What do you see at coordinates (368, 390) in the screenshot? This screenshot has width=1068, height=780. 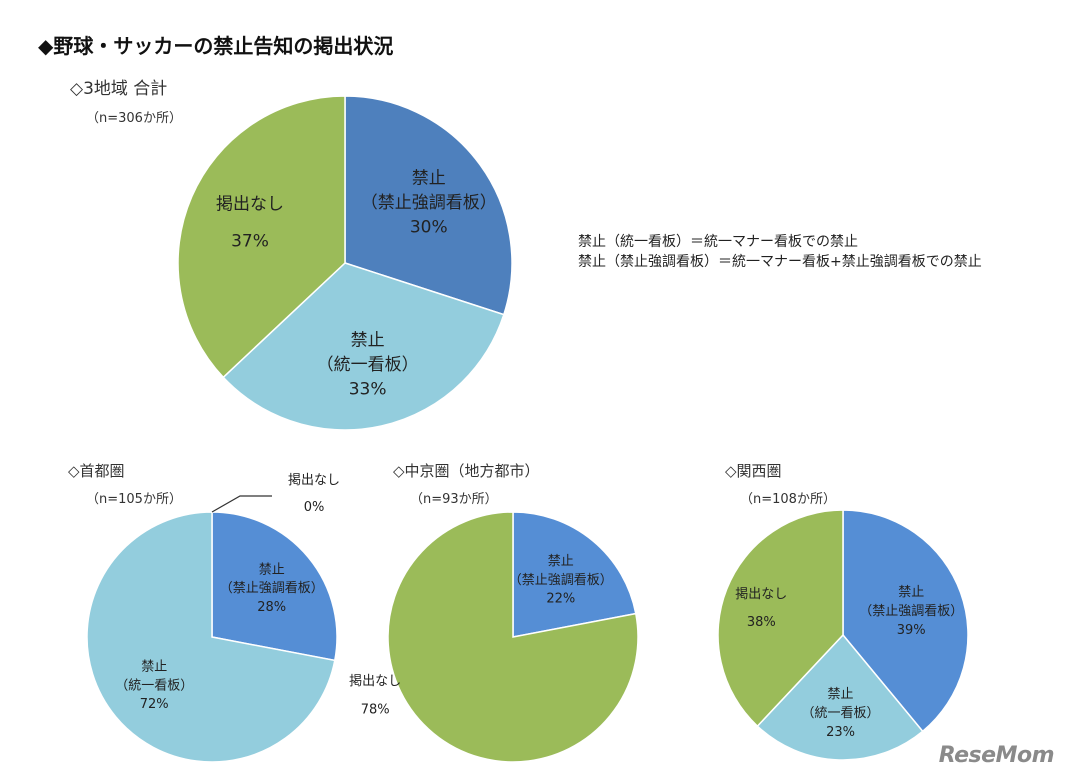 I see `slice-value-label: 33%` at bounding box center [368, 390].